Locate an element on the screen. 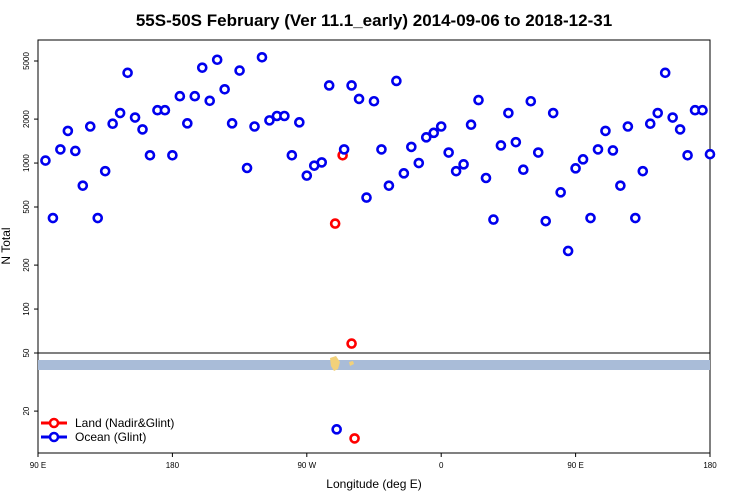 Image resolution: width=750 pixels, height=500 pixels. x-axis-label: Longitude (deg E) is located at coordinates (373, 484).